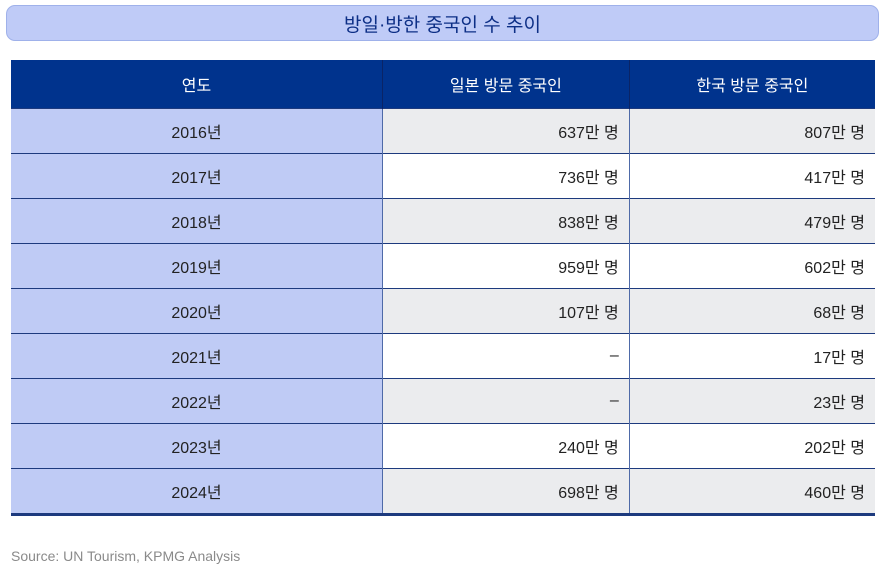 Image resolution: width=891 pixels, height=573 pixels. What do you see at coordinates (751, 266) in the screenshot?
I see `cell-korea: 602만 명` at bounding box center [751, 266].